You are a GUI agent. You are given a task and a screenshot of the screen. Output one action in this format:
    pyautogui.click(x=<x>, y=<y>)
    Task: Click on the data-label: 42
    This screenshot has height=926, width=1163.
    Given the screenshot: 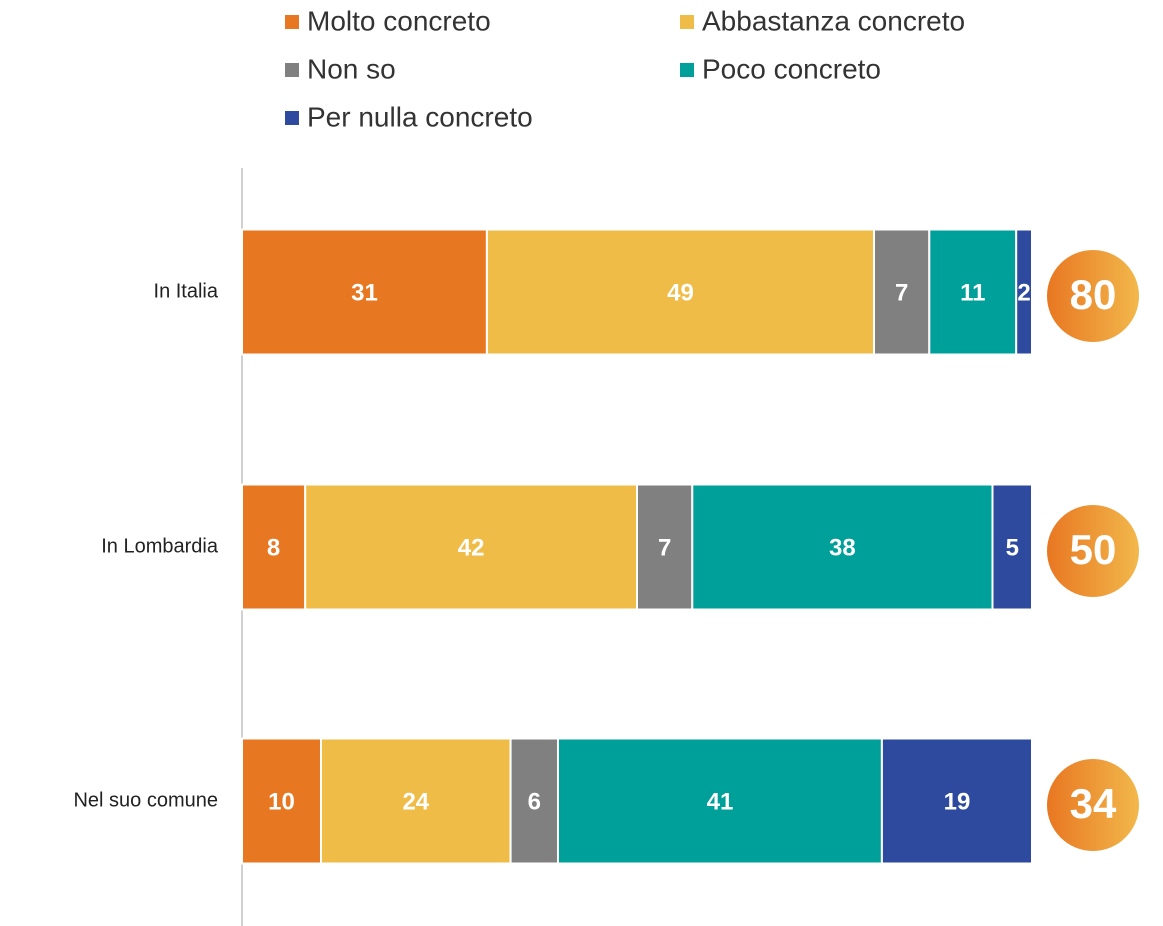 What is the action you would take?
    pyautogui.click(x=471, y=547)
    